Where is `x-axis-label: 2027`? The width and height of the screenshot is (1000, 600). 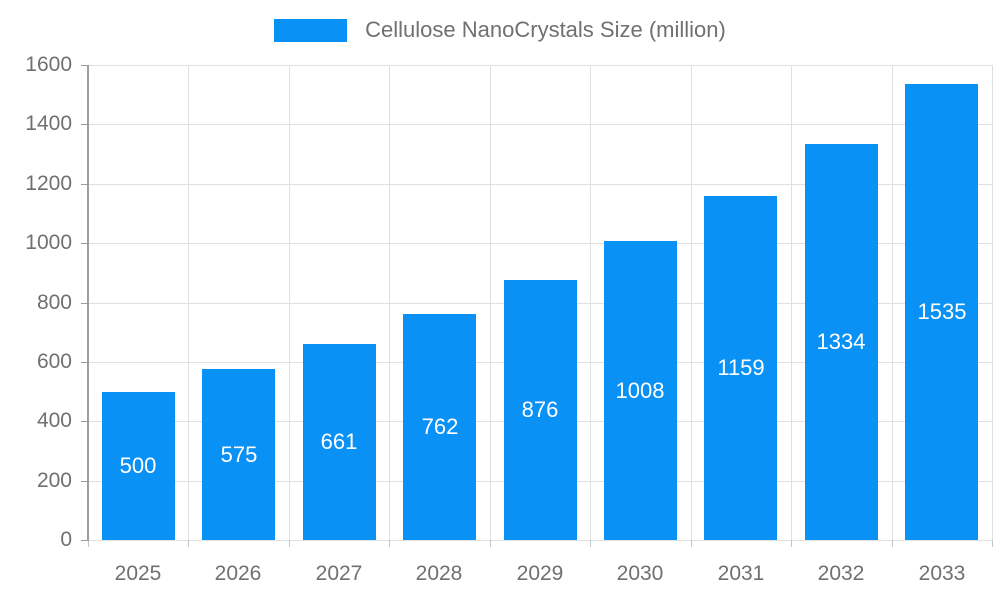
x-axis-label: 2027 is located at coordinates (339, 573).